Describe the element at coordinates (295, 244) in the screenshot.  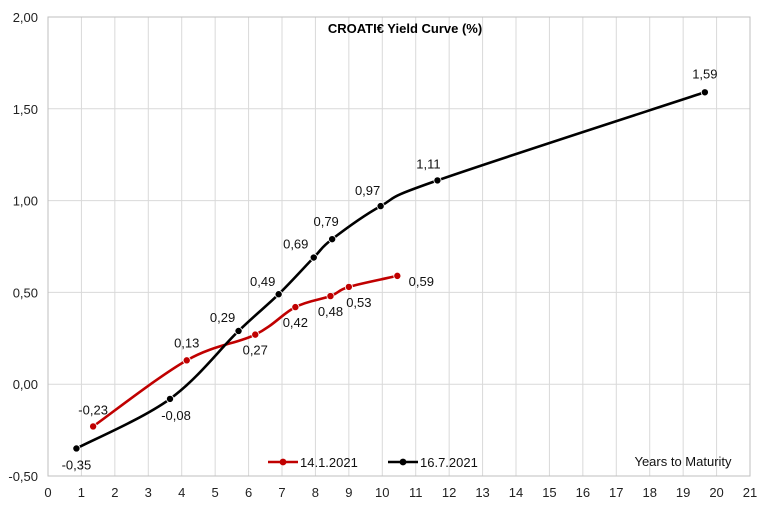
I see `data-label-16-7-2021: 0,69` at that location.